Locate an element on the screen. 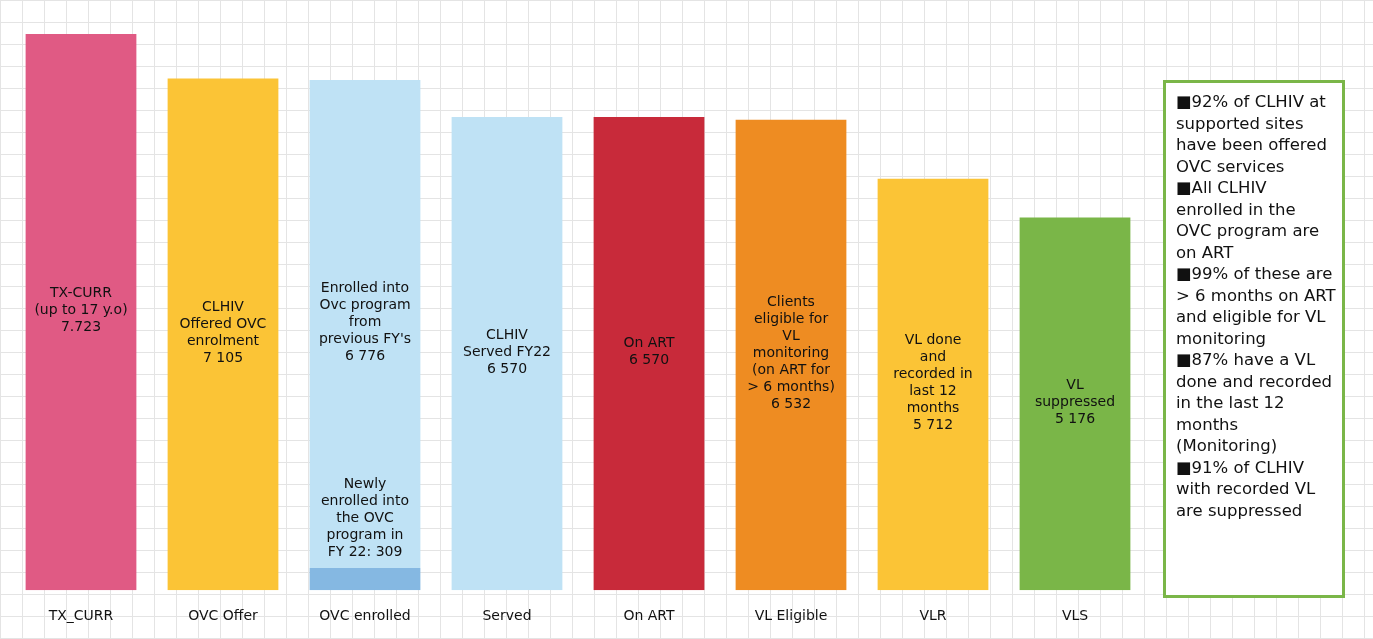  data-label: Clients eligible for VL monitoring (on ART for > 6 months) 6 532 is located at coordinates (791, 352).